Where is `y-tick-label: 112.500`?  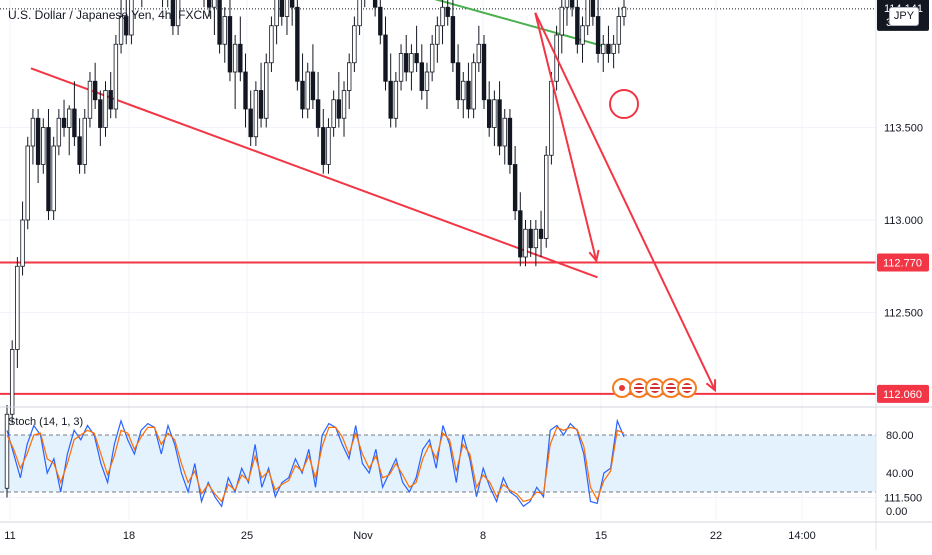 y-tick-label: 112.500 is located at coordinates (903, 314).